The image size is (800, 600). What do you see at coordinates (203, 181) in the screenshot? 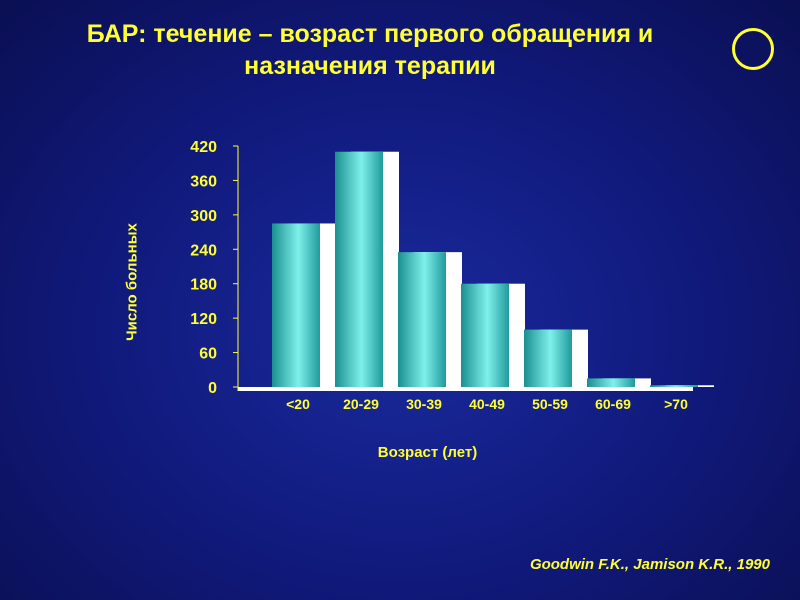
I see `y-tick-label: 360` at bounding box center [203, 181].